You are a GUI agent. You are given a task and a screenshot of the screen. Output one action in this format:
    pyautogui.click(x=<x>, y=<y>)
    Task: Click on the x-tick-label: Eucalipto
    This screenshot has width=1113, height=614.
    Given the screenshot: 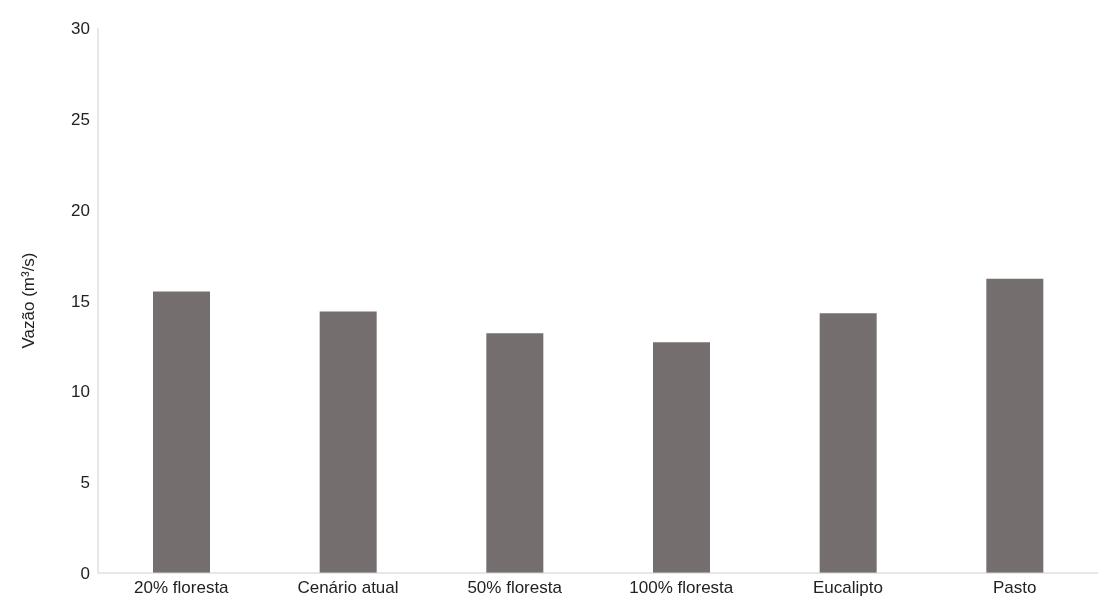 What is the action you would take?
    pyautogui.click(x=848, y=588)
    